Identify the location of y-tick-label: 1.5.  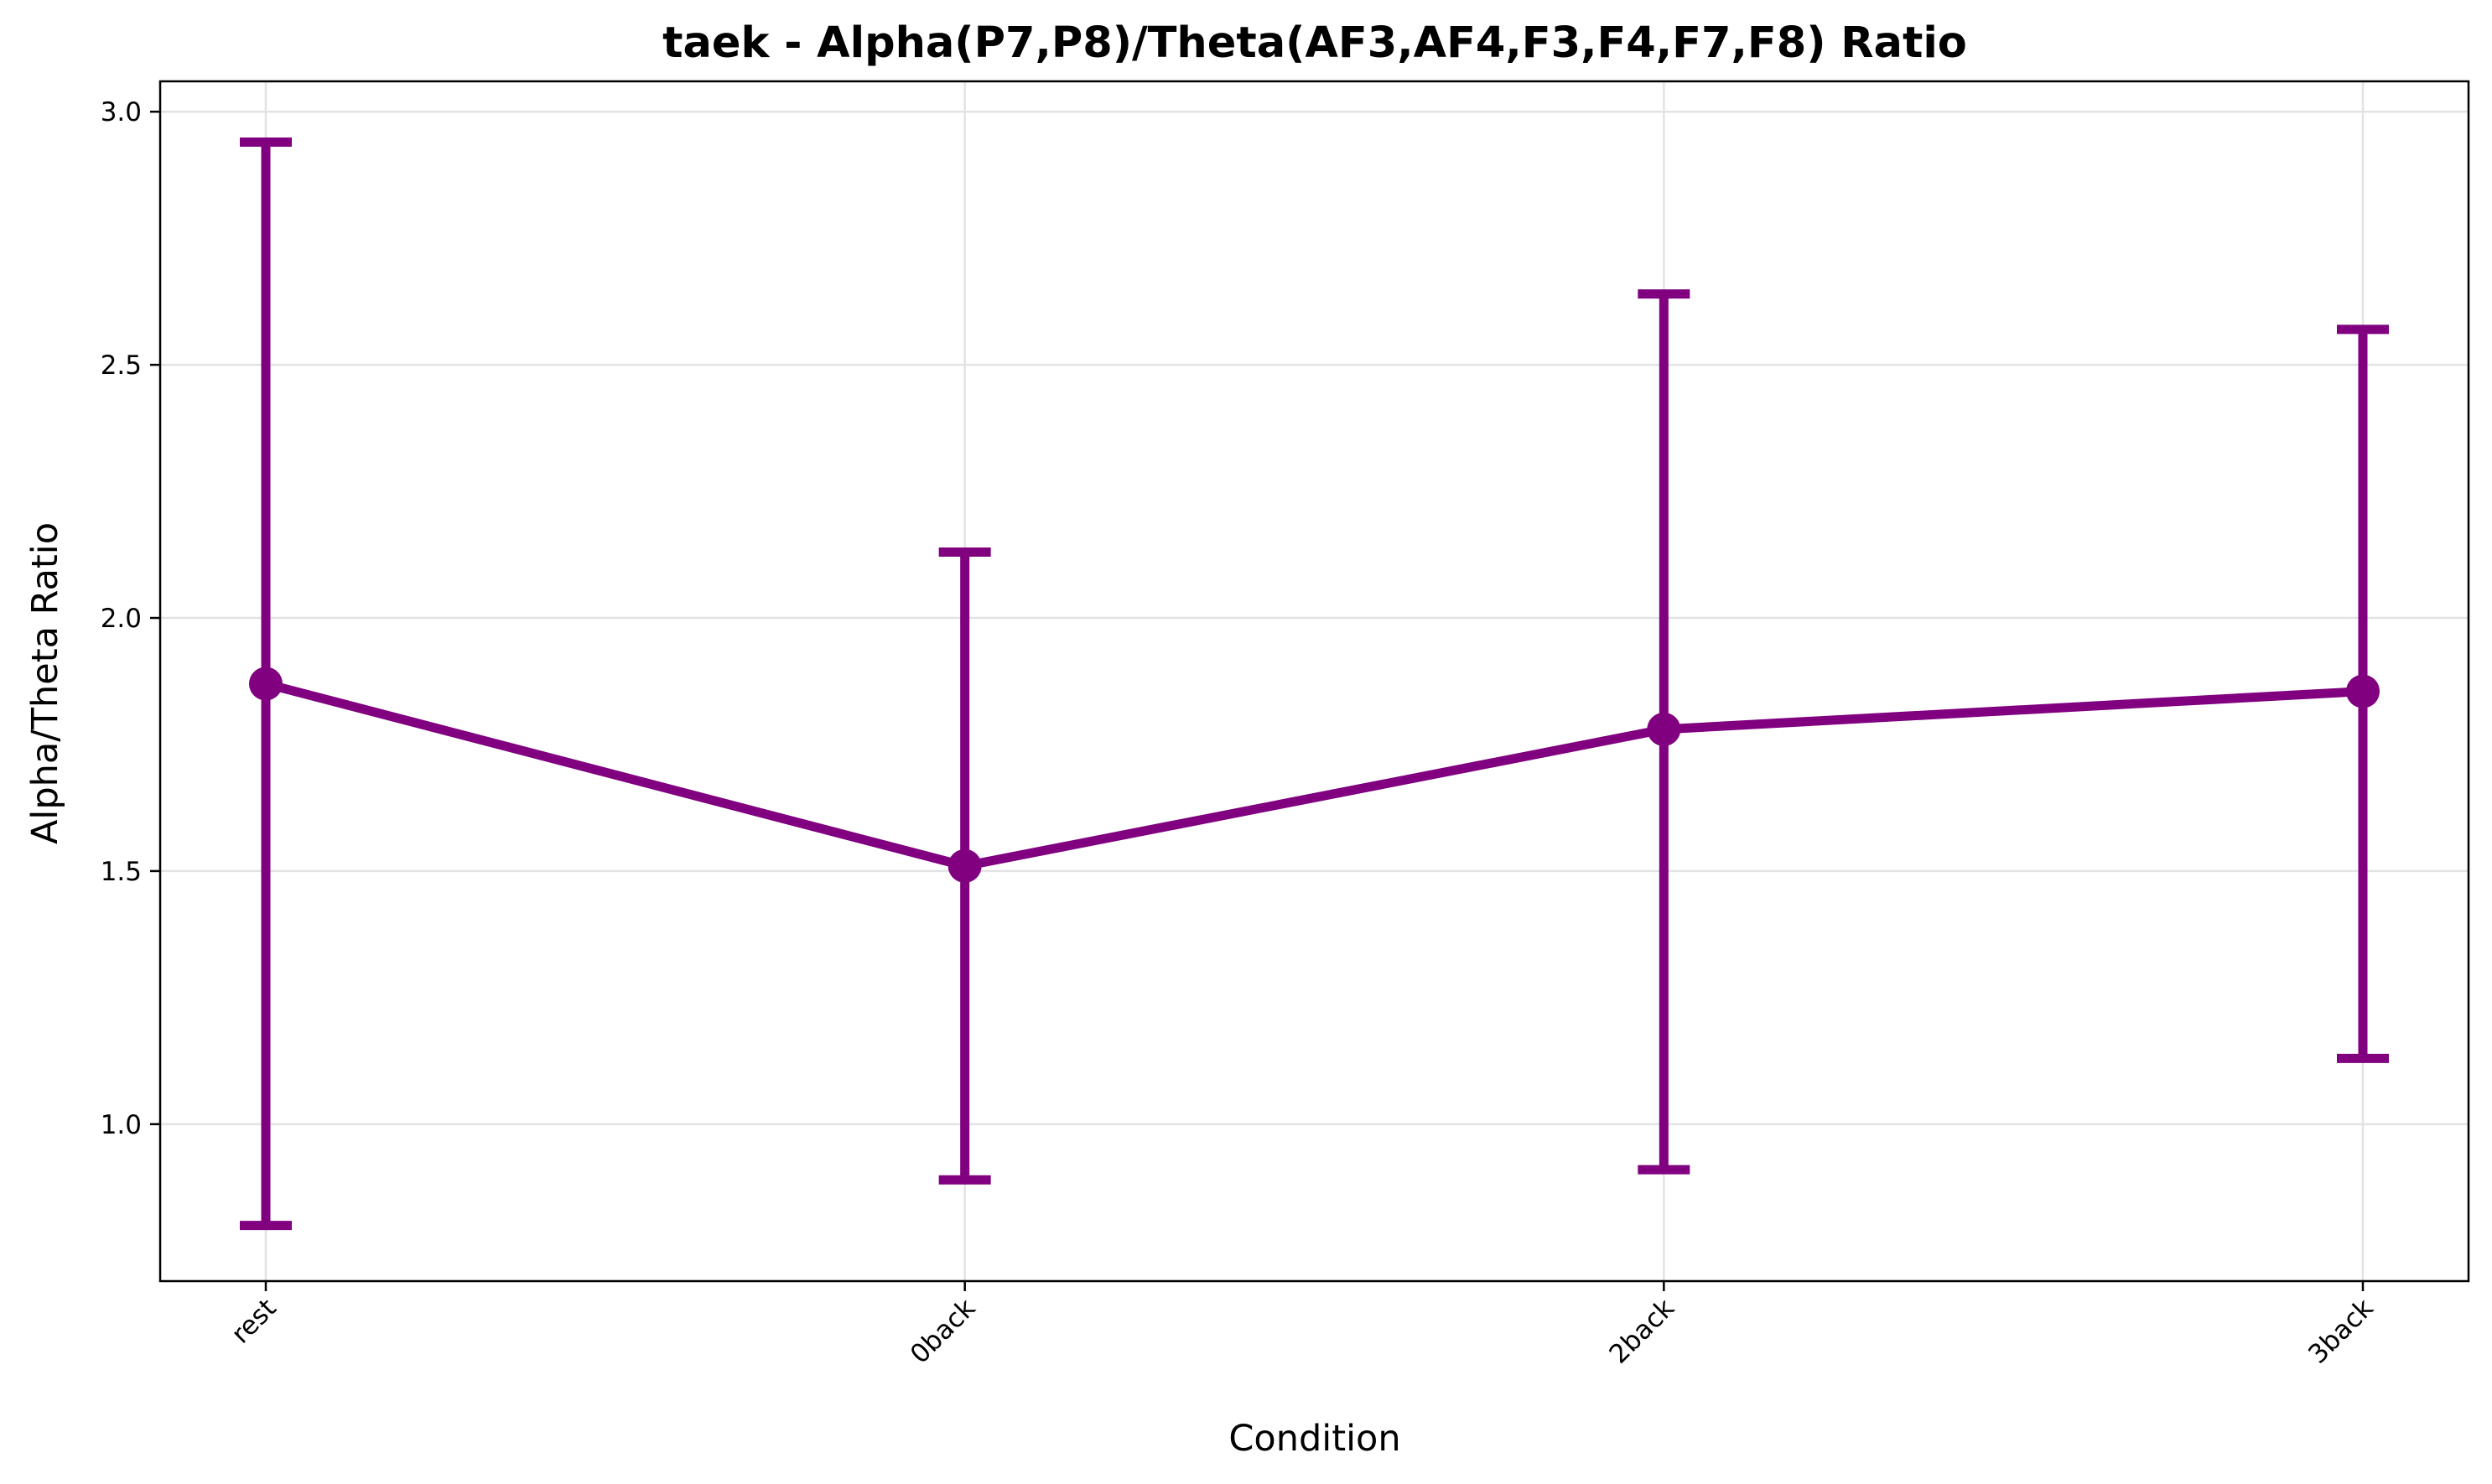
(121, 872).